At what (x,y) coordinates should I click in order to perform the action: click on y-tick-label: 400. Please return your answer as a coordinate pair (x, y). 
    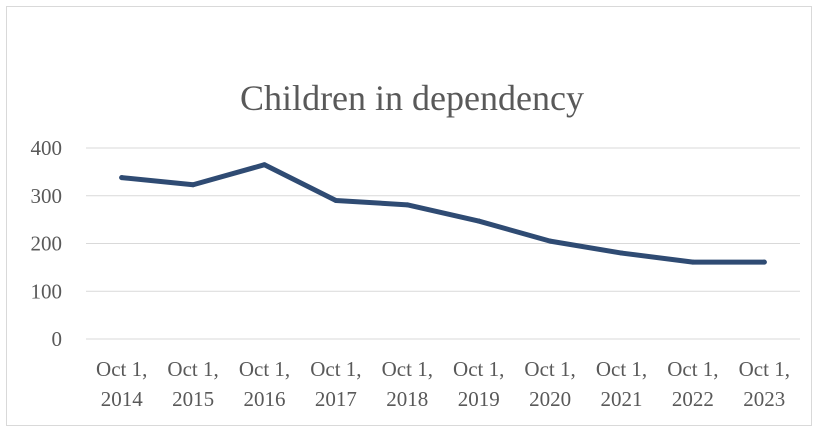
    Looking at the image, I should click on (47, 148).